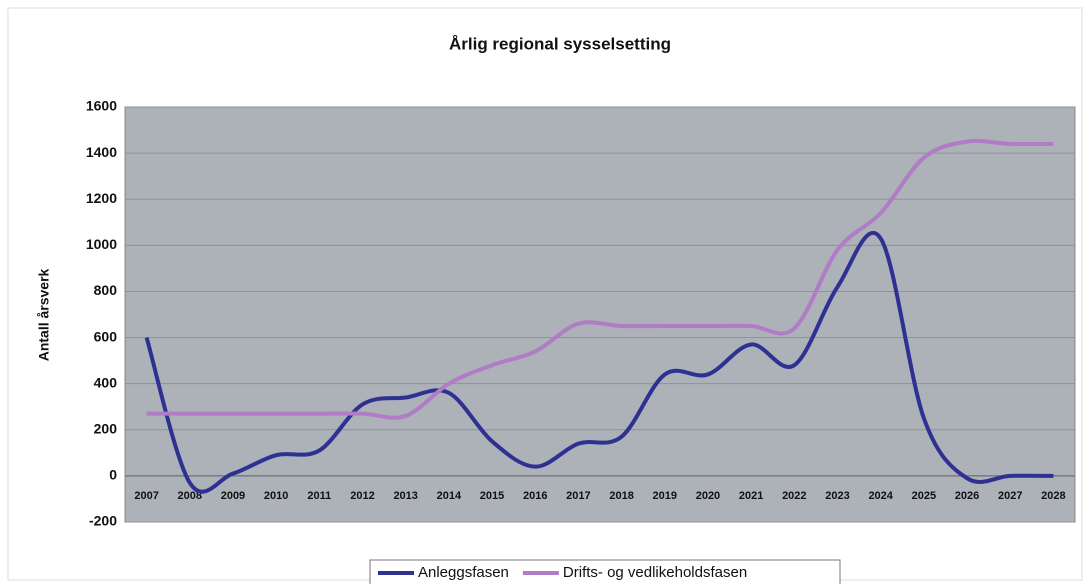  I want to click on y-tick-label: 1400, so click(101, 152).